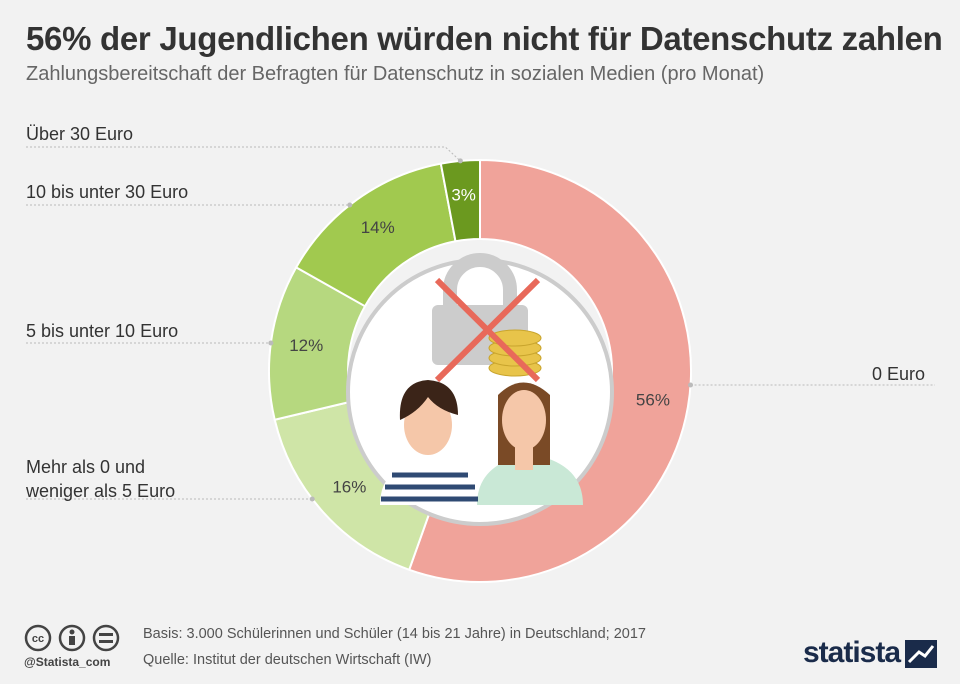 The height and width of the screenshot is (684, 960). What do you see at coordinates (852, 652) in the screenshot?
I see `brand-logo: statista` at bounding box center [852, 652].